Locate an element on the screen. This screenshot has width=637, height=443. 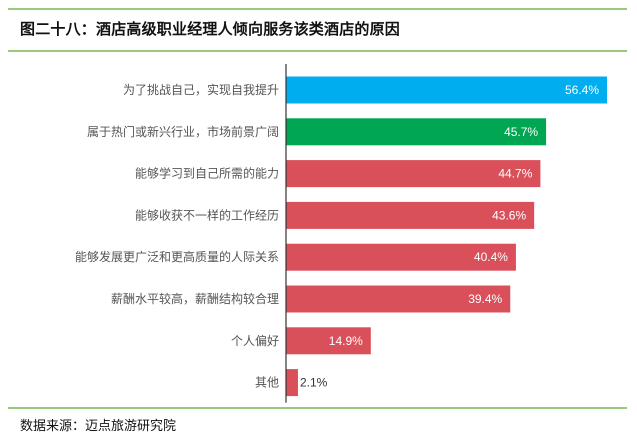
category-label: 能够学习到自己所需的能力 is located at coordinates (207, 173).